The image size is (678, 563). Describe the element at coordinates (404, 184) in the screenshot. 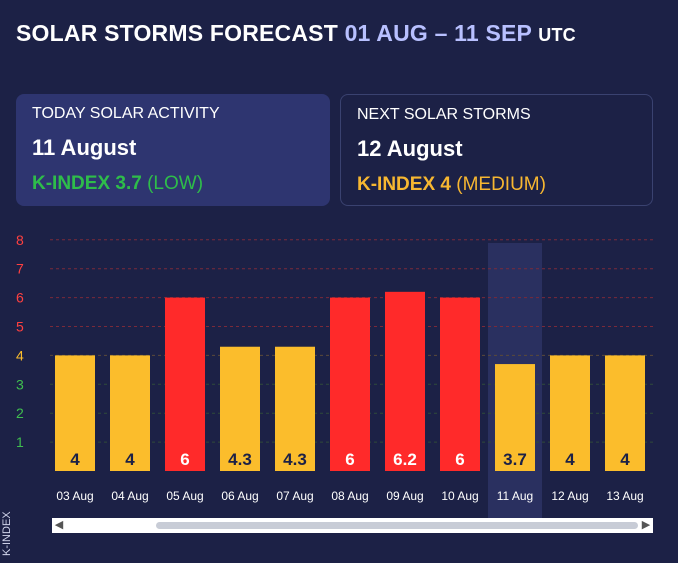

I see `next-kindex-value: K-INDEX 4` at that location.